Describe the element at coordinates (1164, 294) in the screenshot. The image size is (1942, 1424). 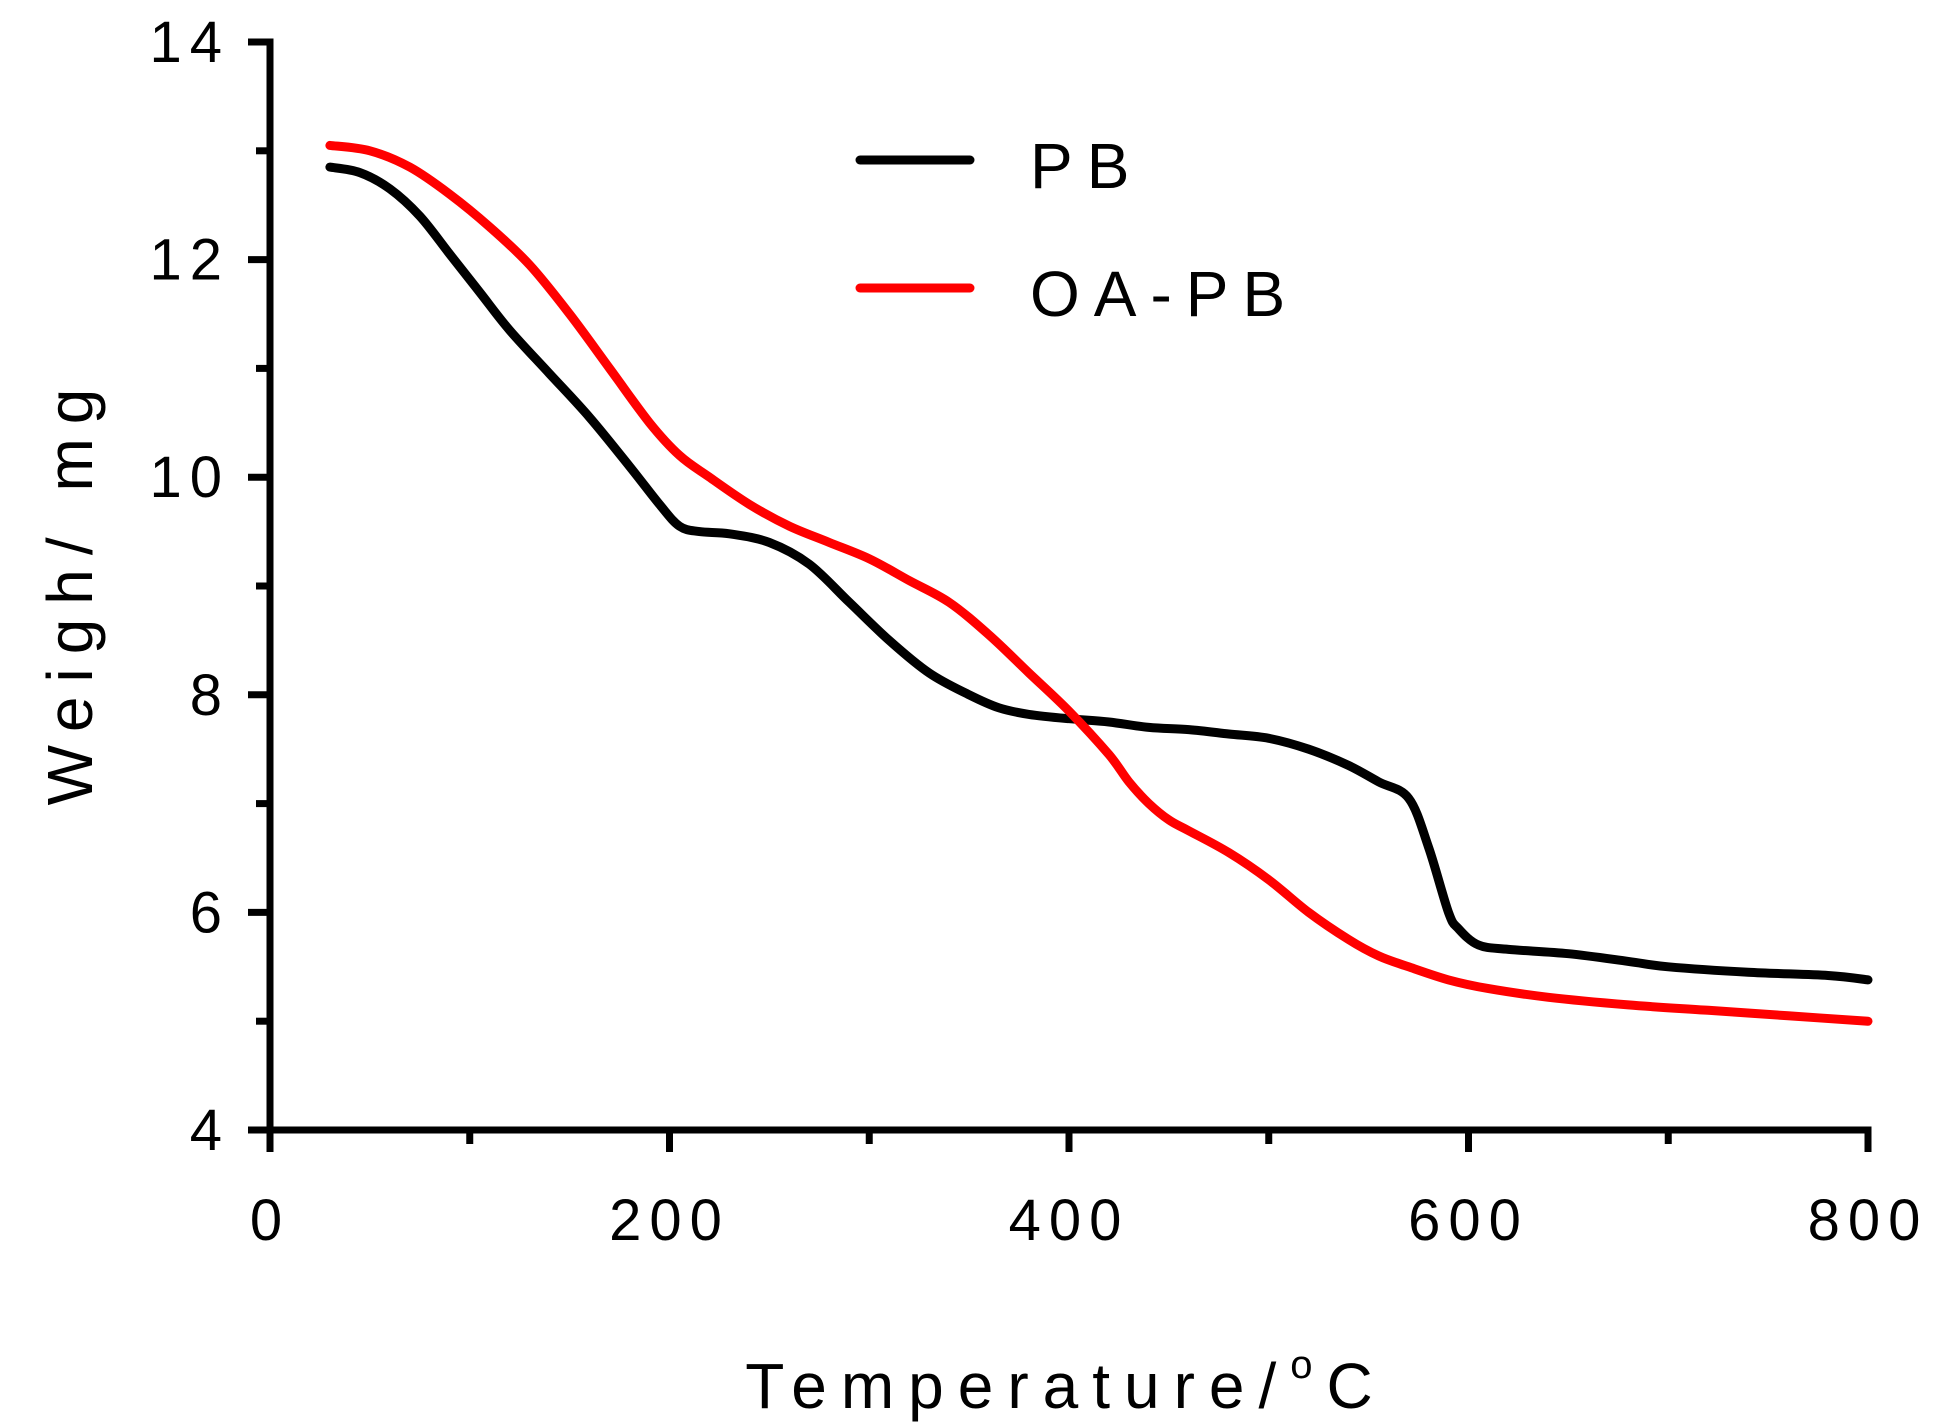
I see `legend-label-oa-pb: OA-PB` at that location.